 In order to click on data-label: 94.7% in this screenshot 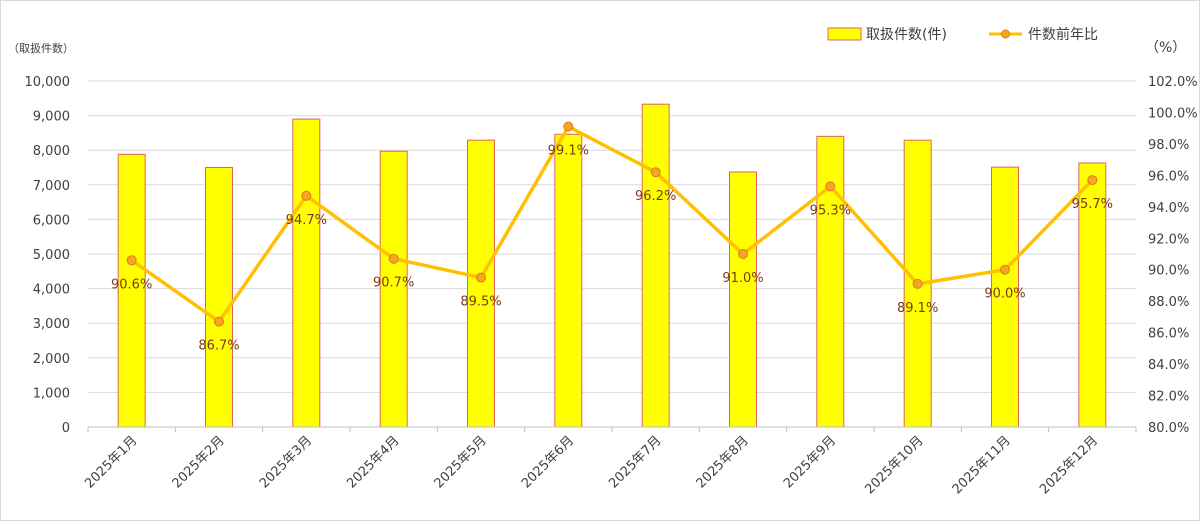, I will do `click(306, 220)`.